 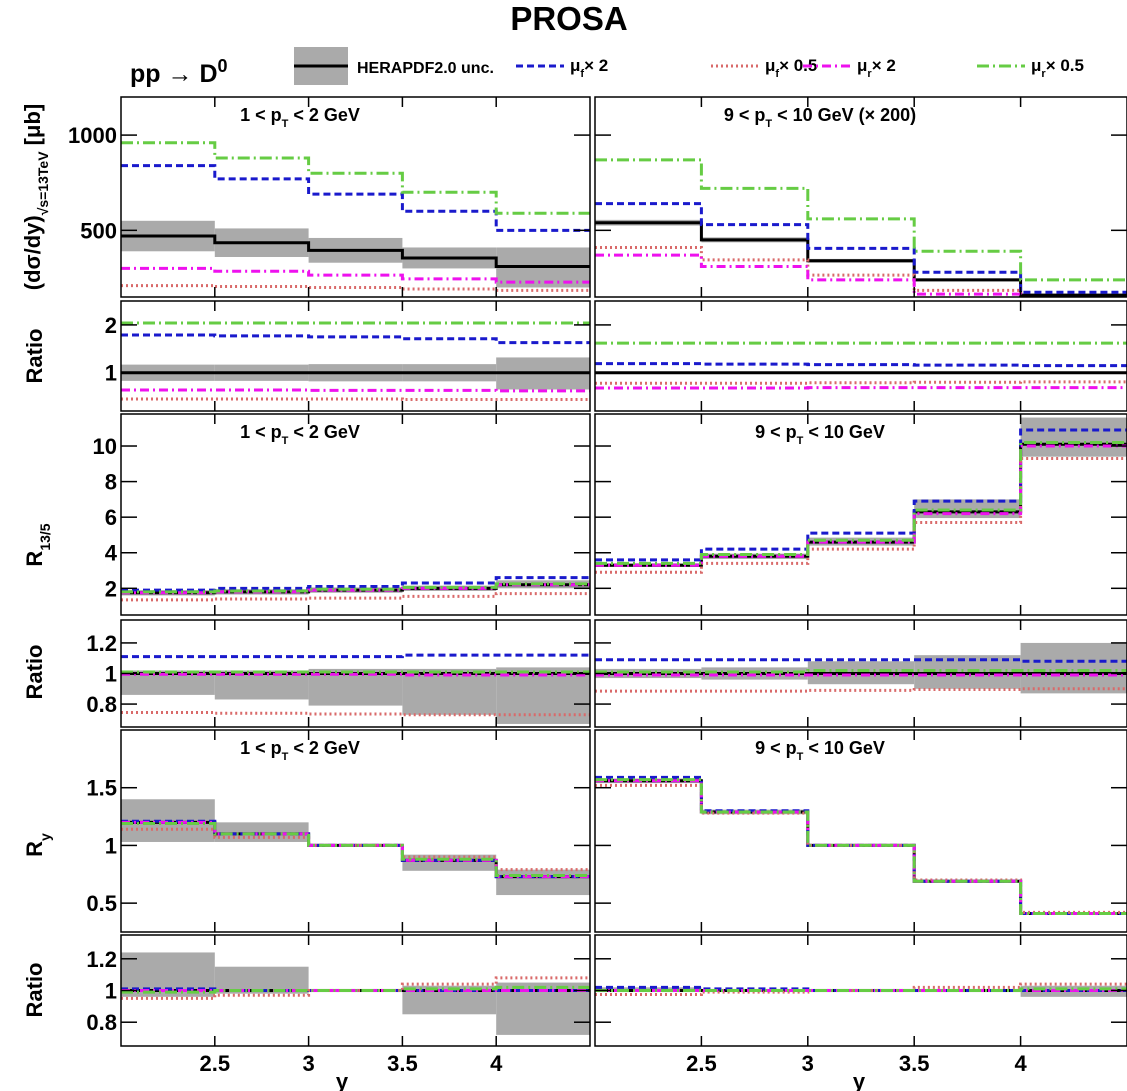 I want to click on panel-ratio1-low: 12, so click(x=348, y=356).